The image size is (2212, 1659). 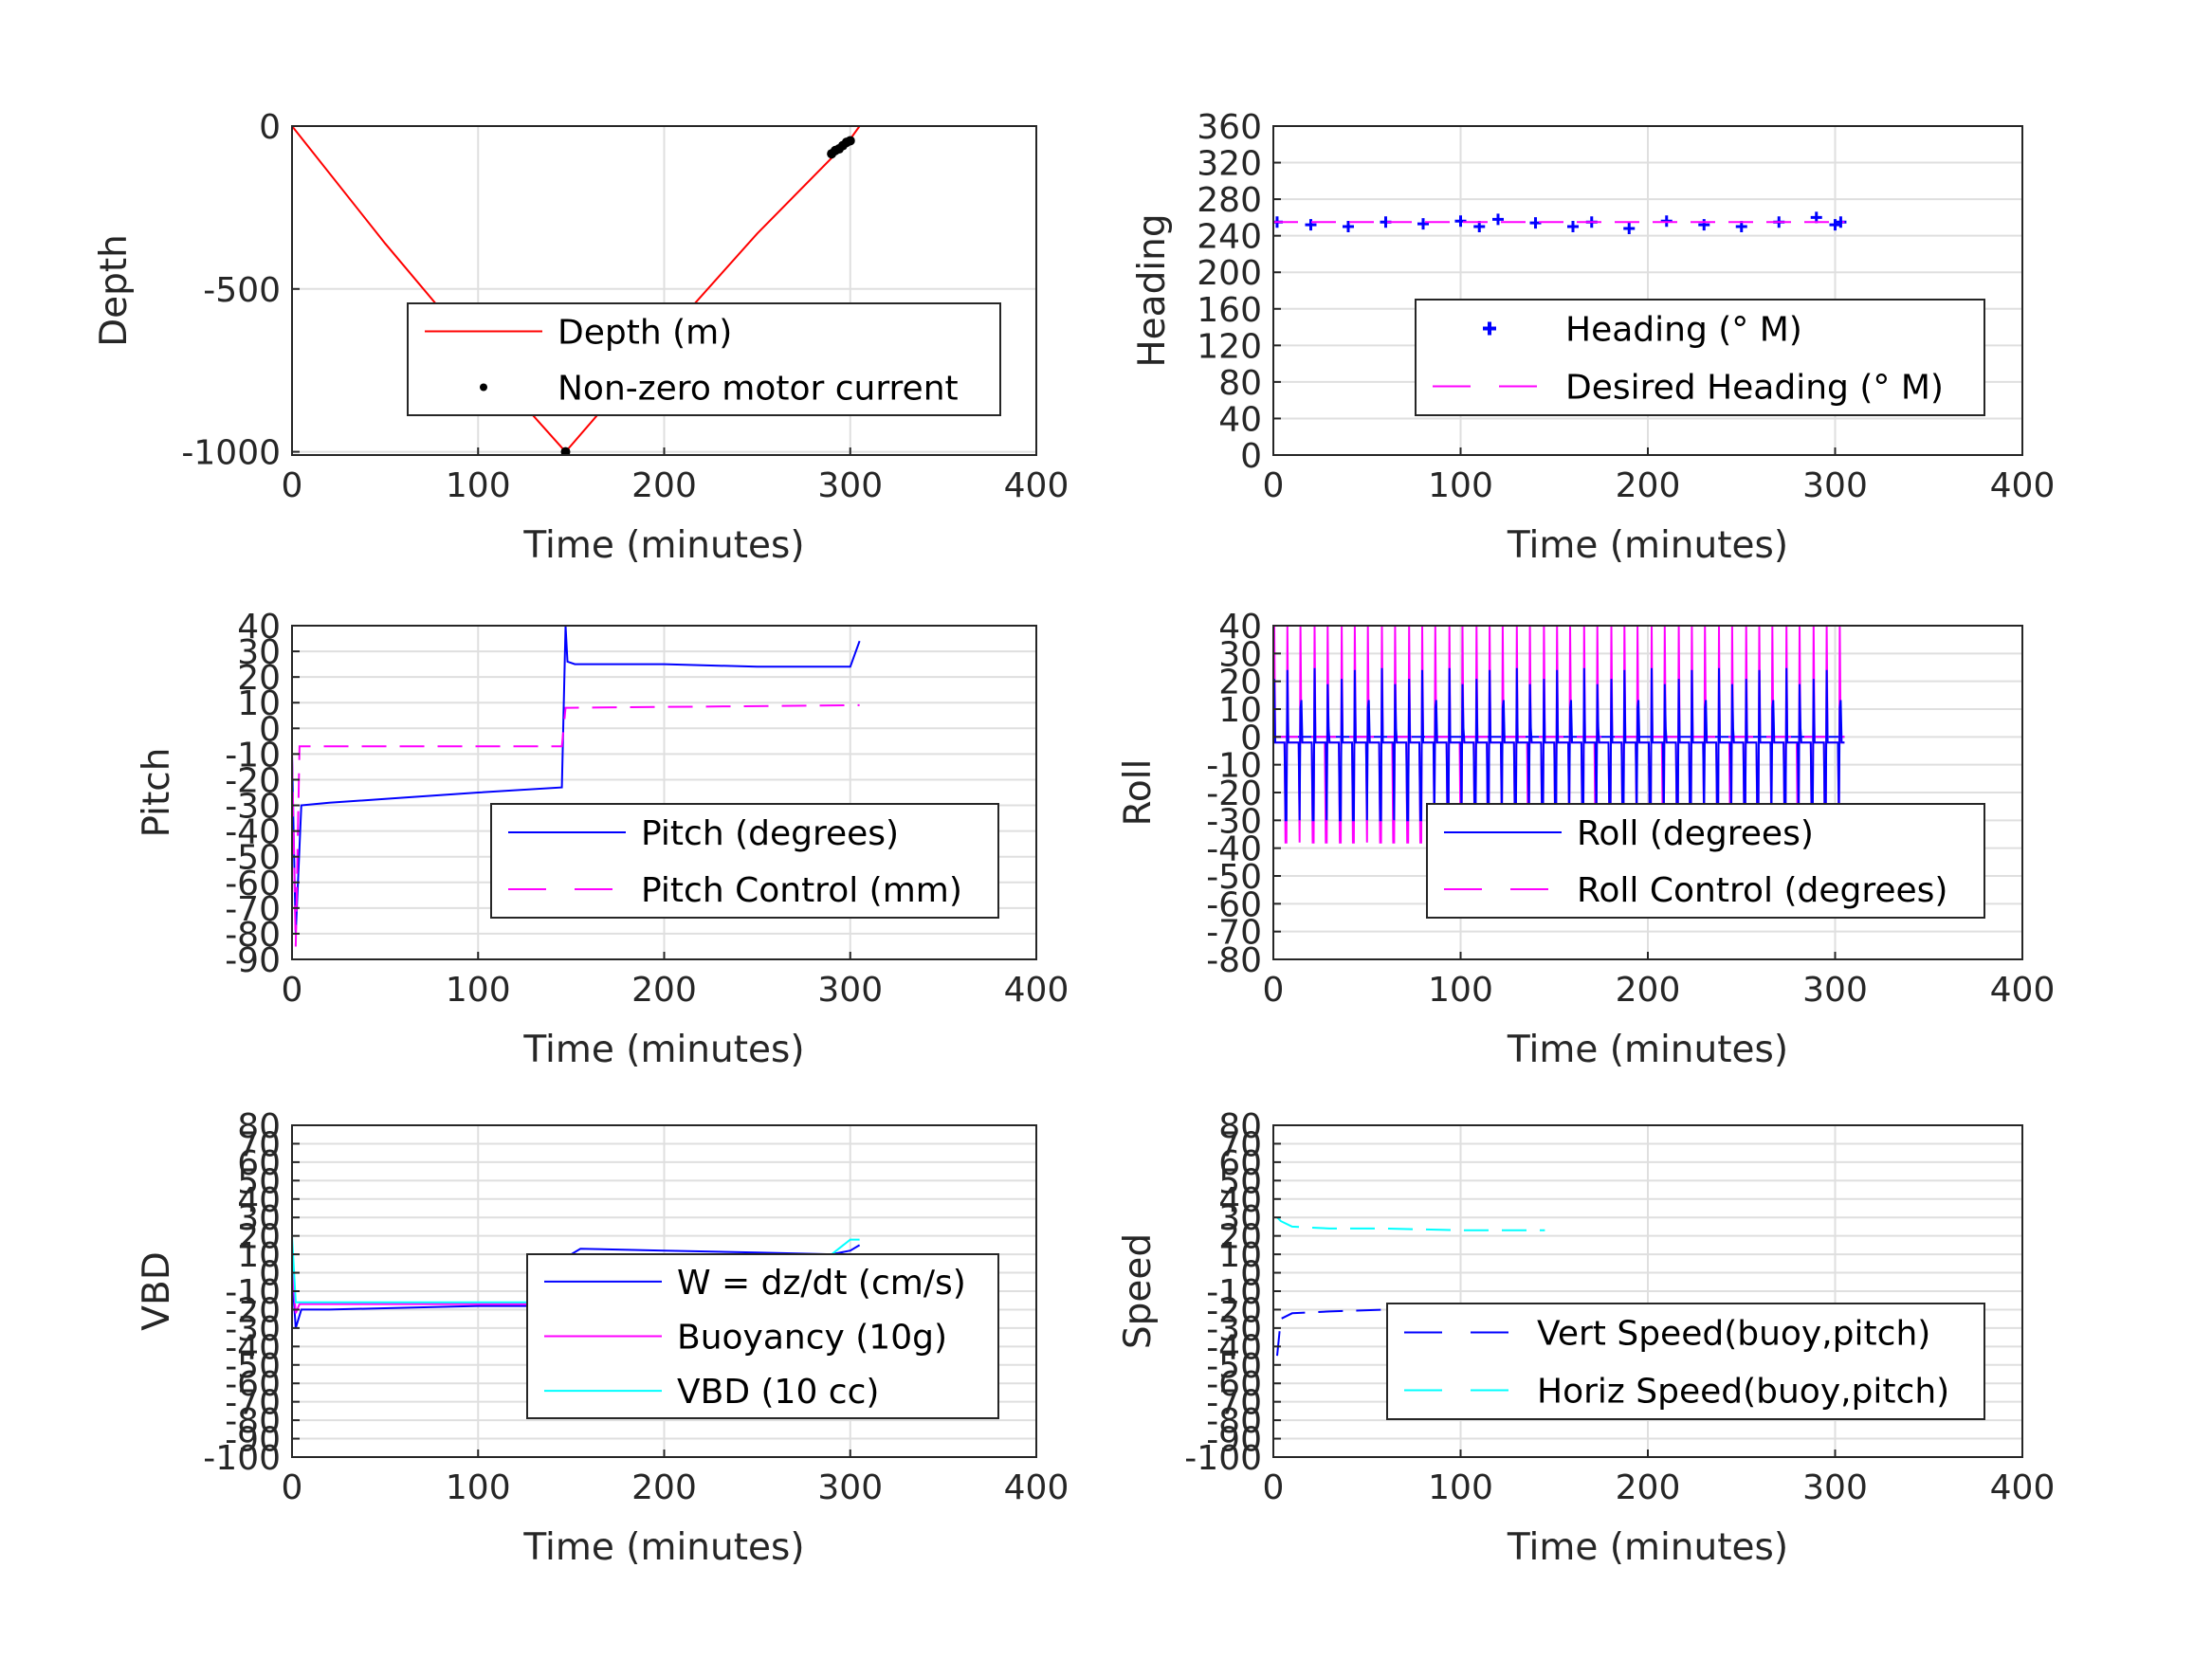 I want to click on y-tick-label: -70, so click(x=253, y=909).